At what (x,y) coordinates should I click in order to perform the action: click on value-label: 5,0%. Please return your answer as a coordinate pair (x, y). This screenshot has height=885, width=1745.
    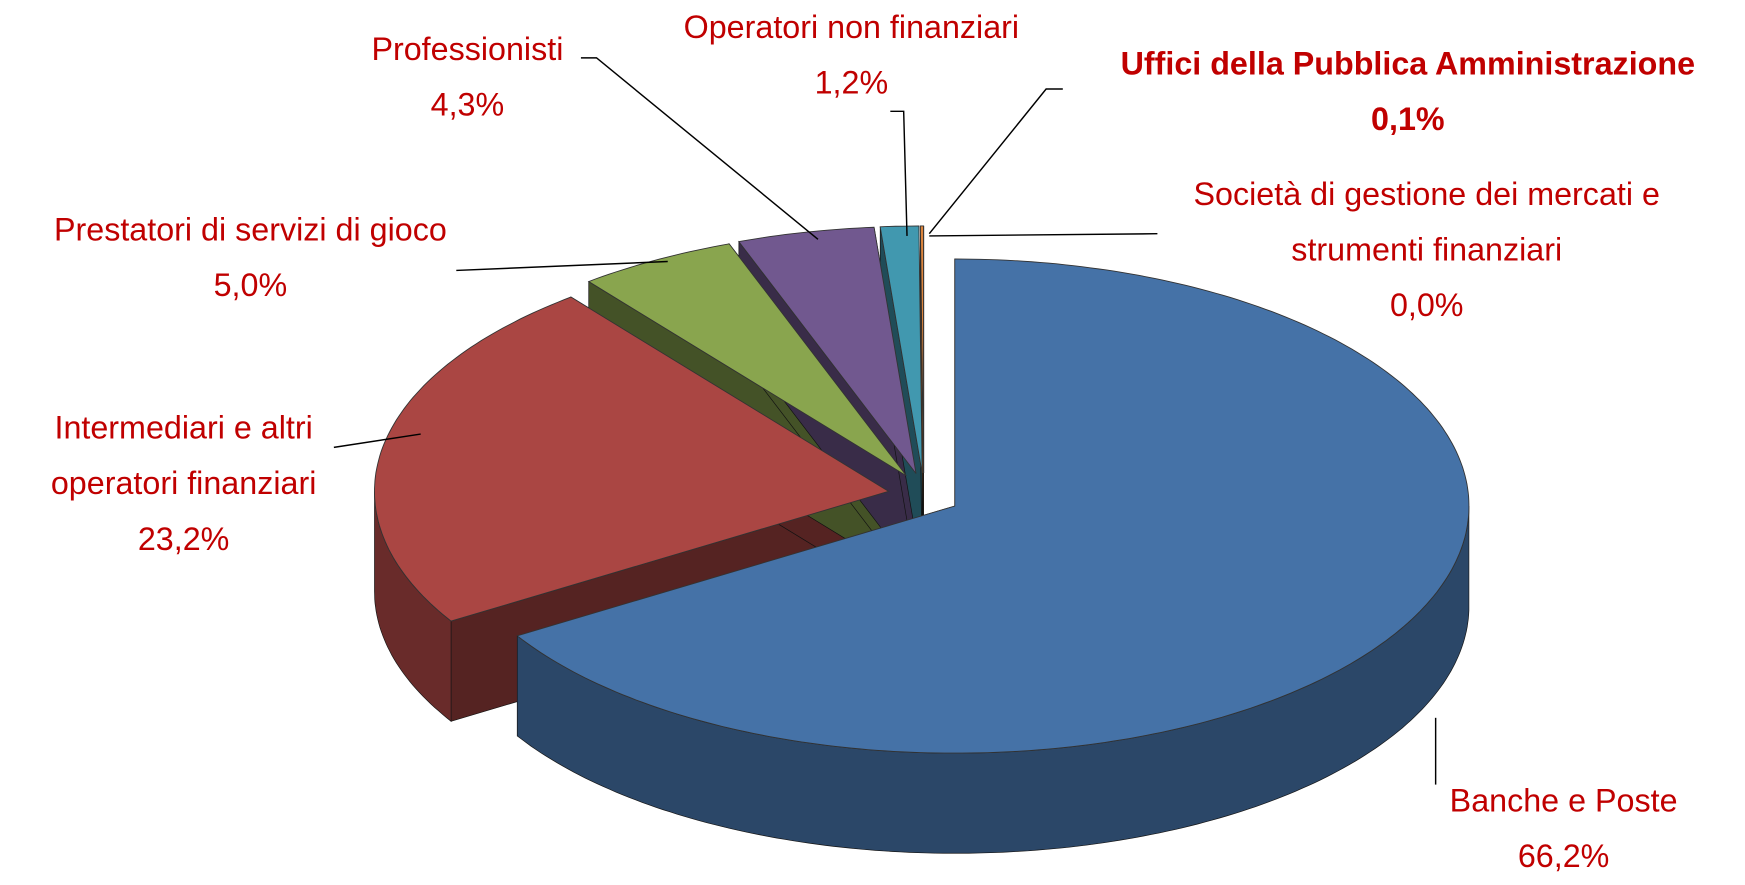
    Looking at the image, I should click on (250, 286).